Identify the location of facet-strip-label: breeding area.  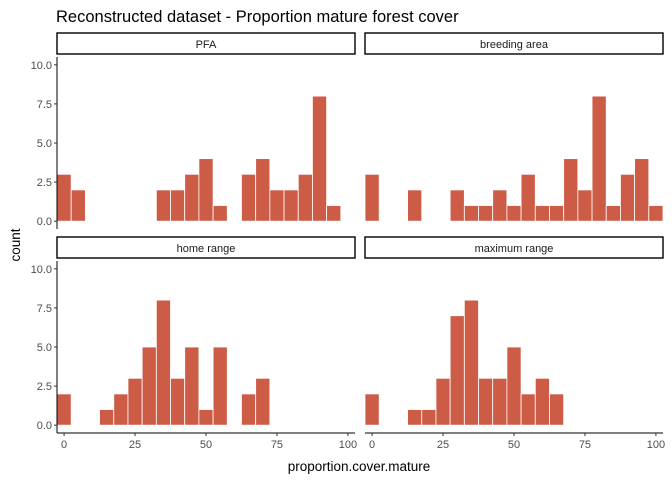
(514, 45).